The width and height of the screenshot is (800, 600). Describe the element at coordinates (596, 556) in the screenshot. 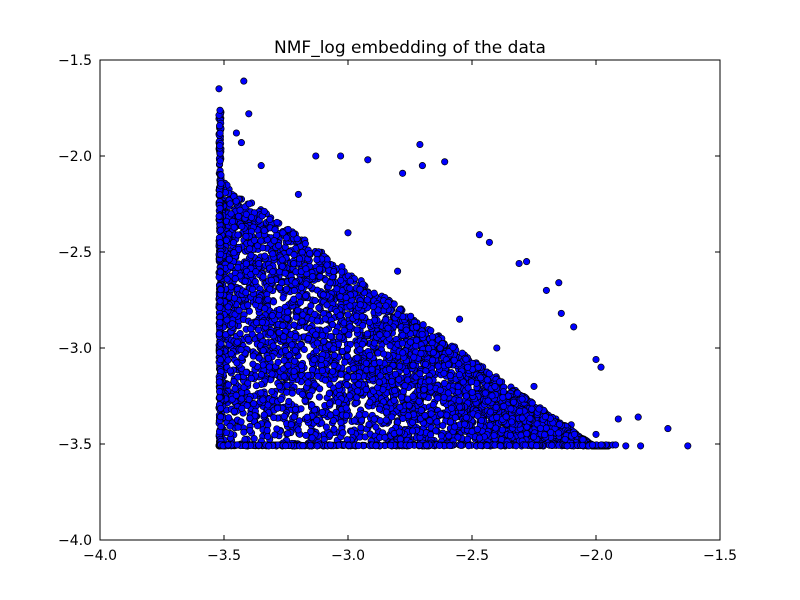

I see `x-tick-label: −2.0` at that location.